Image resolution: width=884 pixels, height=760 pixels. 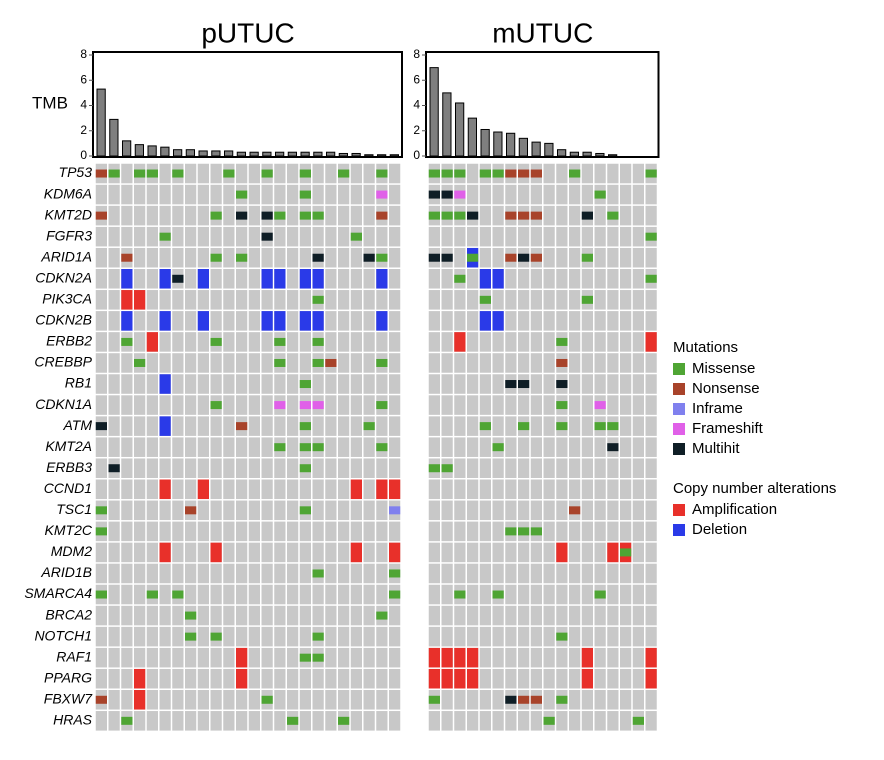 I want to click on y-tick-label: 0, so click(x=83, y=155).